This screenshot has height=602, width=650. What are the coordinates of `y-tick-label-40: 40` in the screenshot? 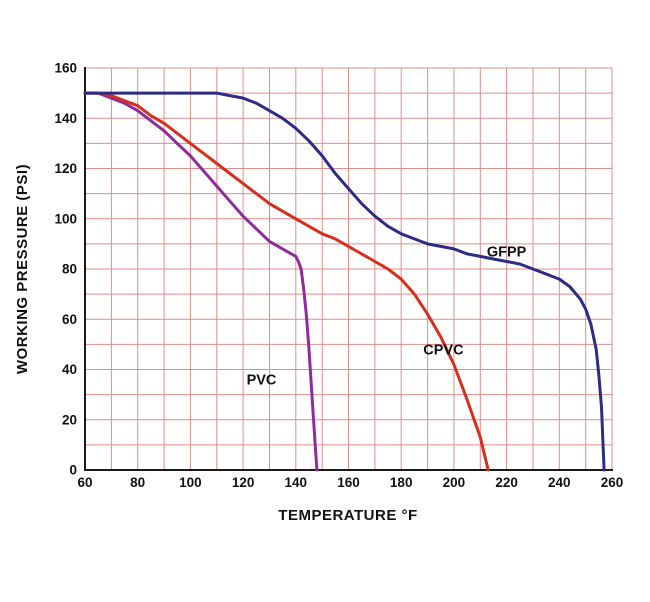 It's located at (69, 369).